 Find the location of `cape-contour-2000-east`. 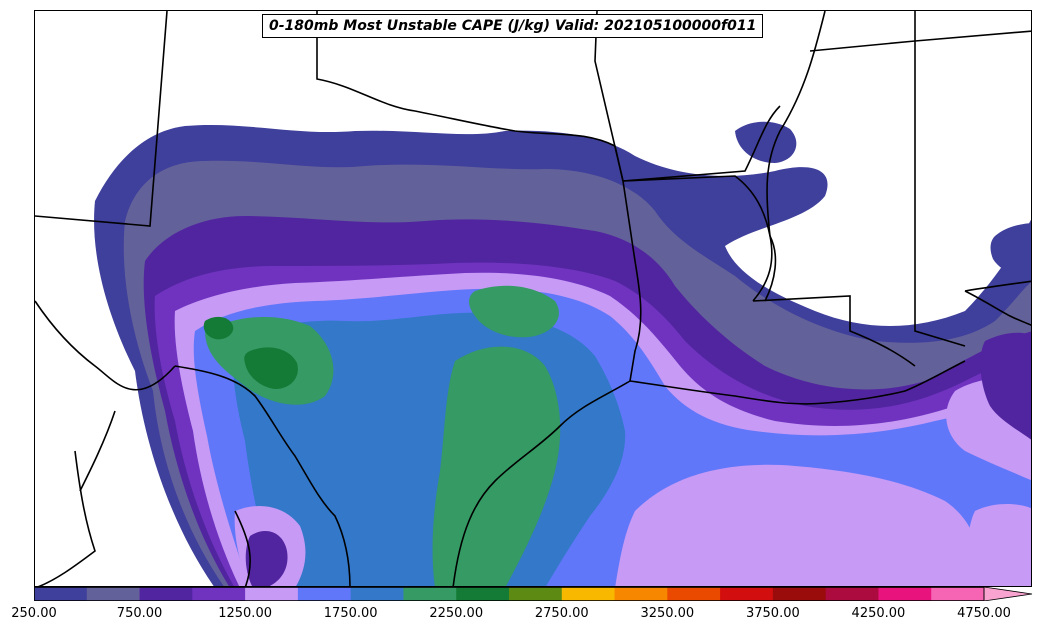

cape-contour-2000-east is located at coordinates (496, 466).